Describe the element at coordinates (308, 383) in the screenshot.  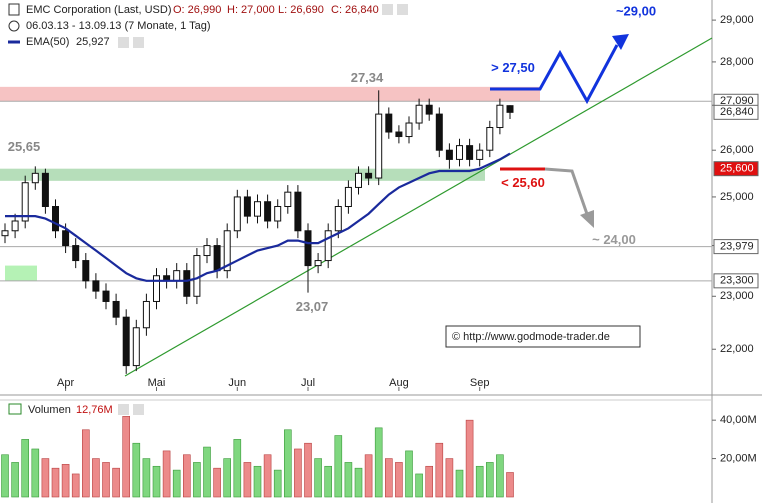
I see `x-tick-label: Jul` at that location.